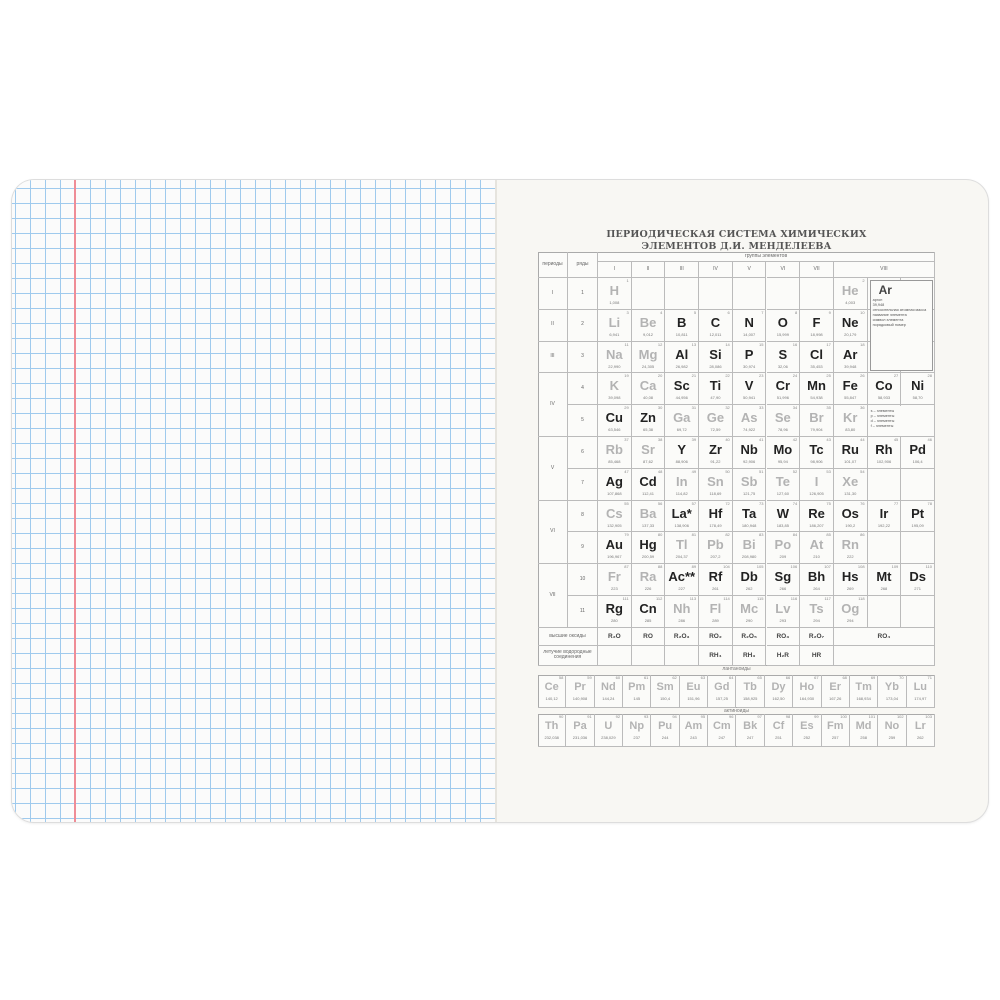 This screenshot has width=1000, height=1000. I want to click on element-cell: 97 Bk 247, so click(750, 730).